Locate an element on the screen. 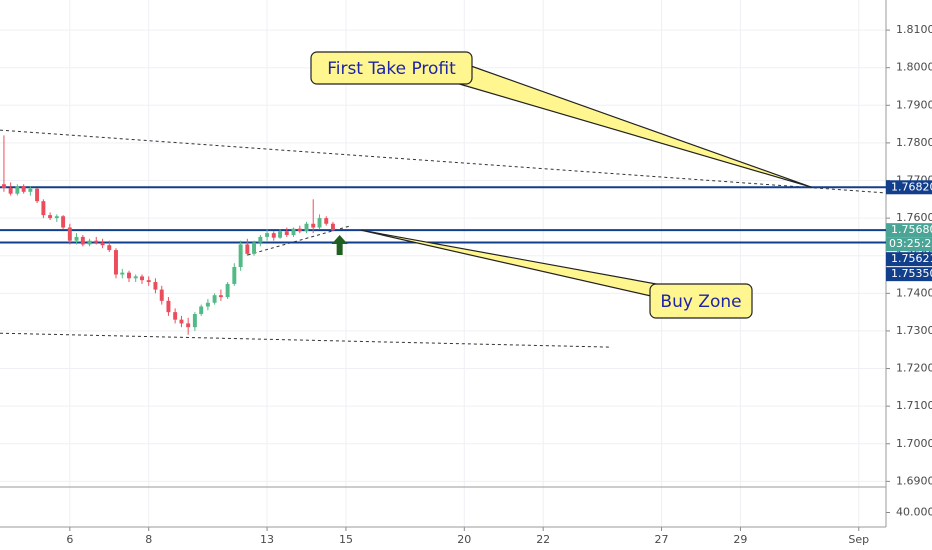  y-tick-label: 1.76000 is located at coordinates (914, 217).